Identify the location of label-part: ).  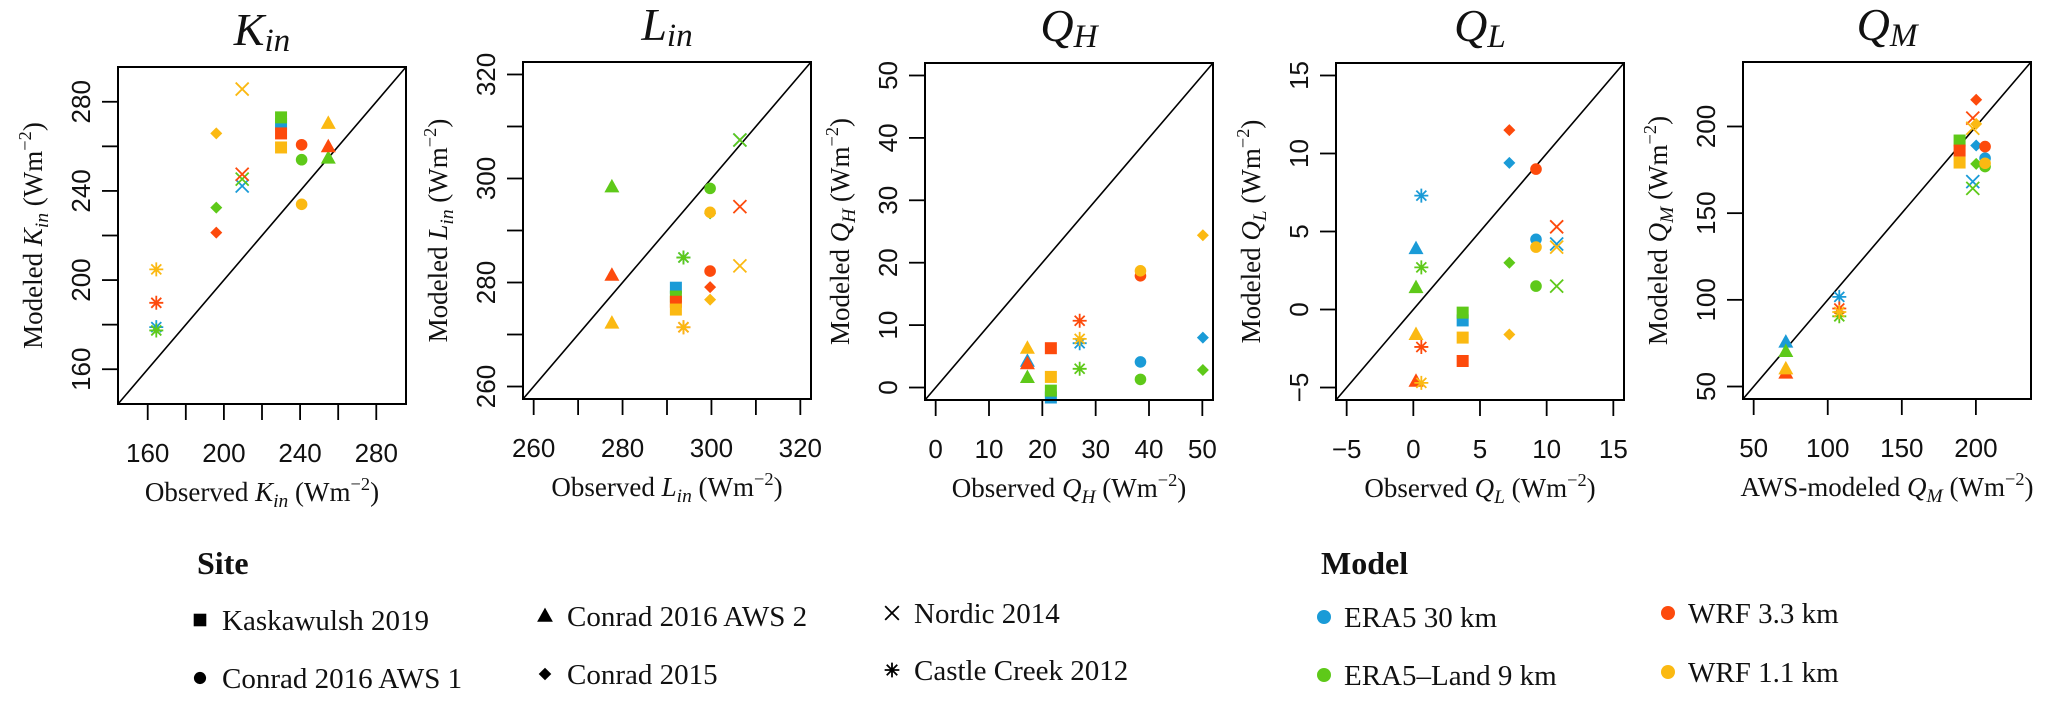
(840, 122).